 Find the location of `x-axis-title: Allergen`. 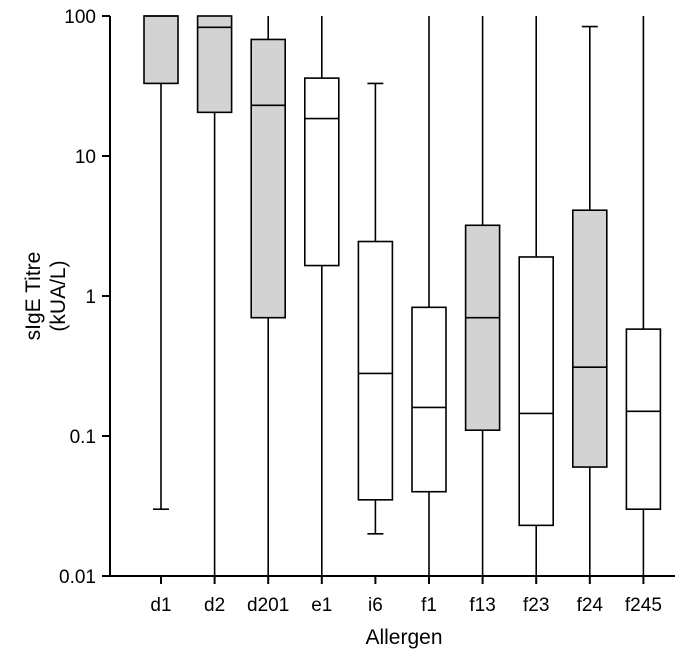

x-axis-title: Allergen is located at coordinates (403, 637).